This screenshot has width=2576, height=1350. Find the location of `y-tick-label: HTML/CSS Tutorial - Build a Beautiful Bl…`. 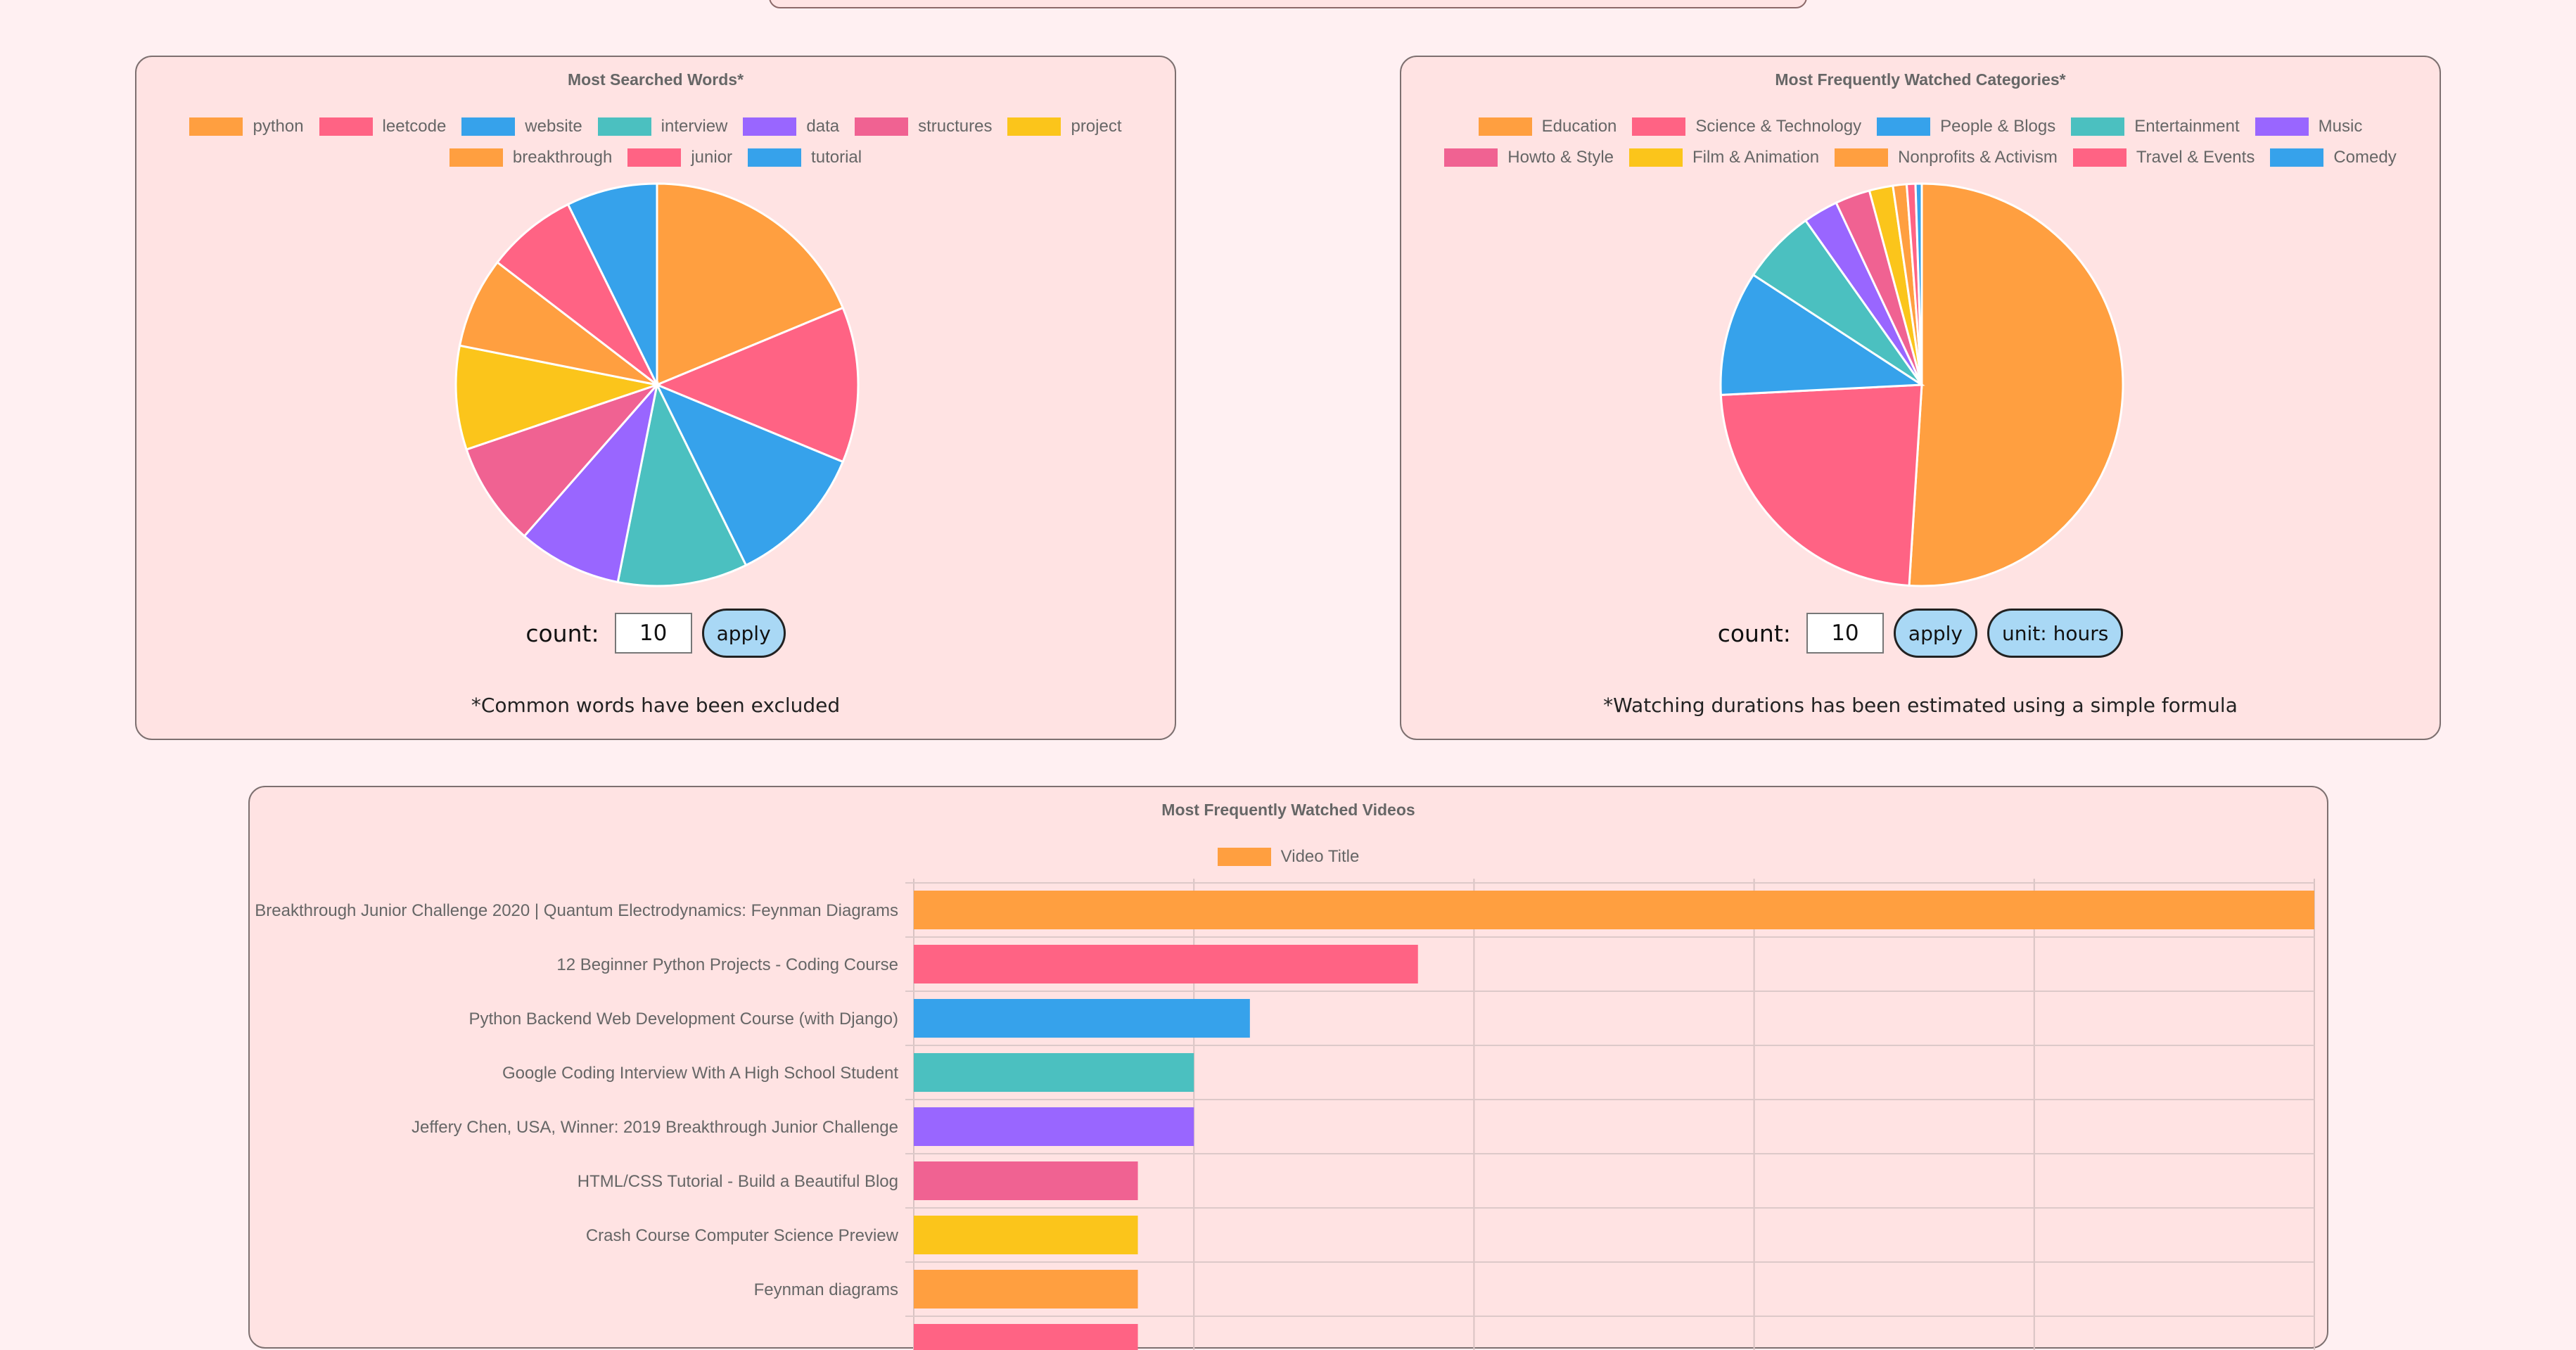

y-tick-label: HTML/CSS Tutorial - Build a Beautiful Bl… is located at coordinates (738, 1182).